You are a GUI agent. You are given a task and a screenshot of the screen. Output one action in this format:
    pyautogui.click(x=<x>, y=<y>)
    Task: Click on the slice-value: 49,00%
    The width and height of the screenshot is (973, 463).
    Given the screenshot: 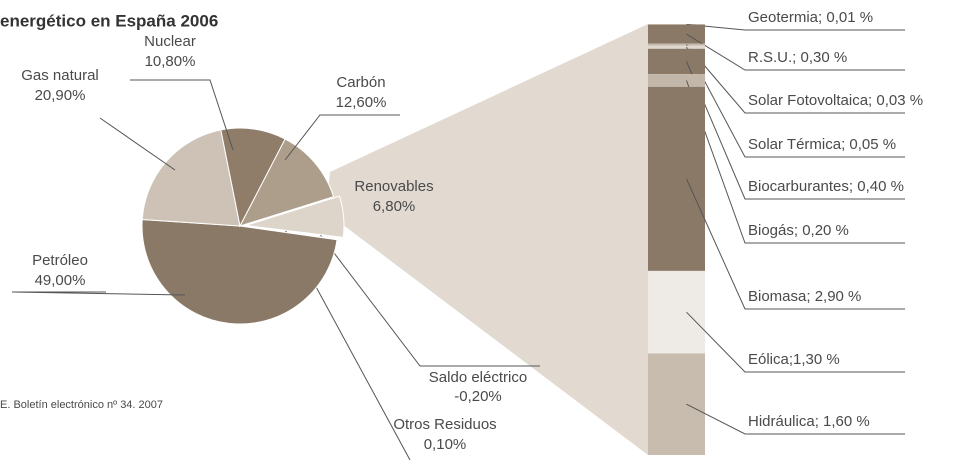 What is the action you would take?
    pyautogui.click(x=60, y=280)
    